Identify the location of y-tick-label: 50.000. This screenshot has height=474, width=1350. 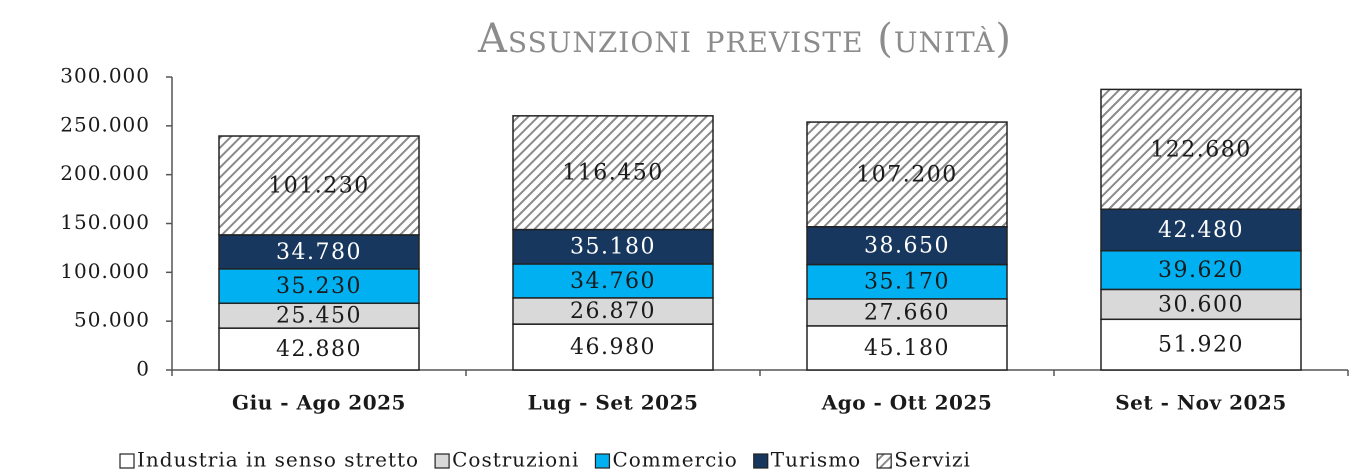
(112, 320).